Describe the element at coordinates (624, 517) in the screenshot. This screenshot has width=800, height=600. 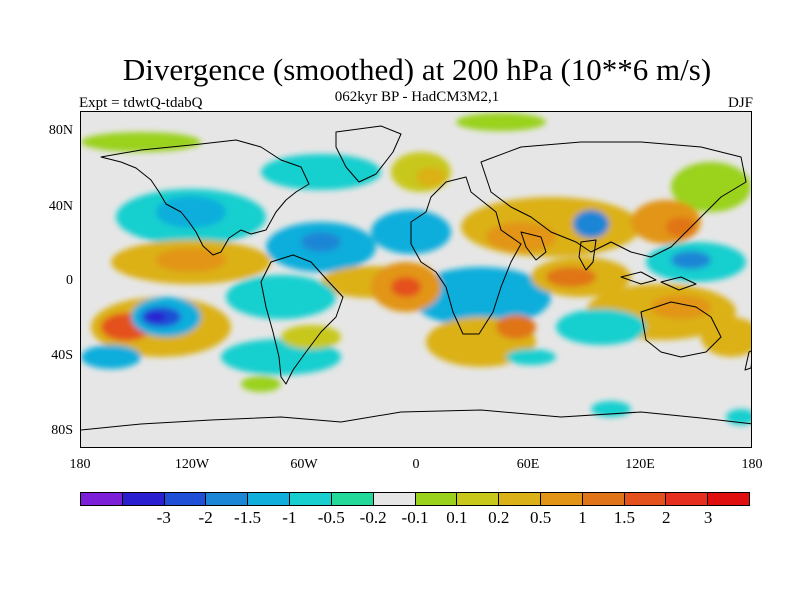
I see `colorbar-label: 1.5` at that location.